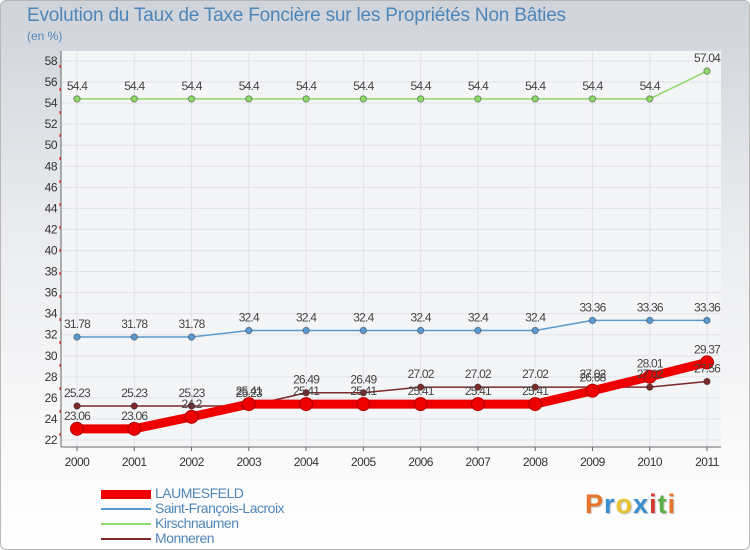 This screenshot has width=750, height=550. What do you see at coordinates (51, 166) in the screenshot?
I see `y-tick-label: 48` at bounding box center [51, 166].